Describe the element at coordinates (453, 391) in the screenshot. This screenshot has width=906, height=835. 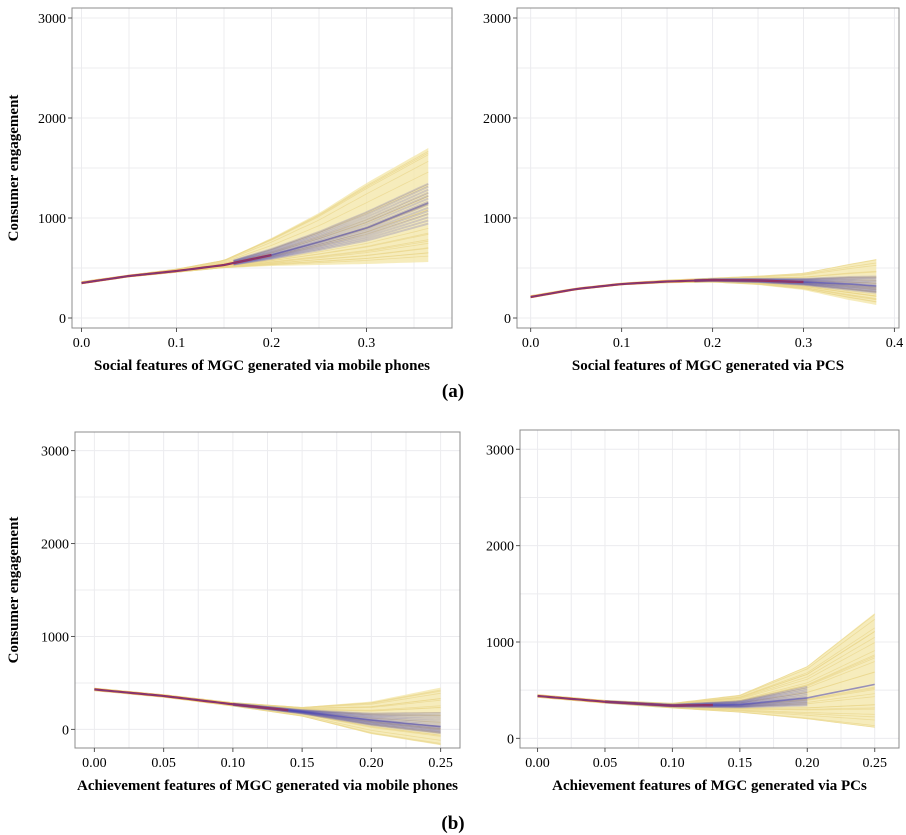
I see `panel-label-a: (a)` at that location.